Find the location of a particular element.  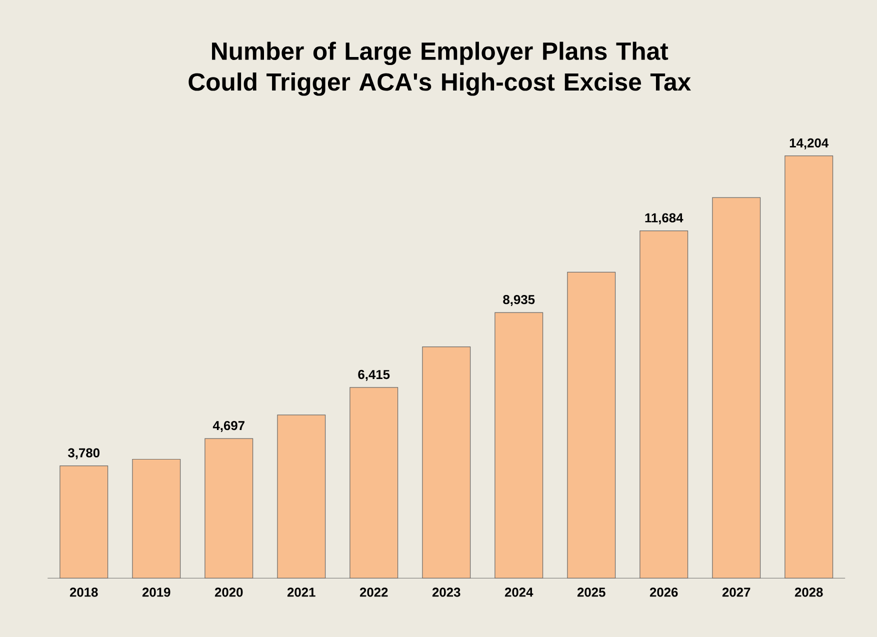

data-label: 4,697 is located at coordinates (228, 426).